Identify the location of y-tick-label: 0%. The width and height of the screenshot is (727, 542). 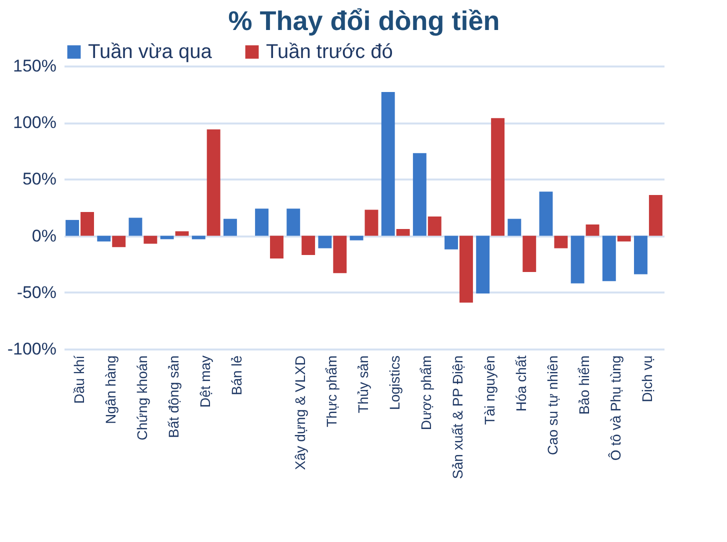
(44, 236).